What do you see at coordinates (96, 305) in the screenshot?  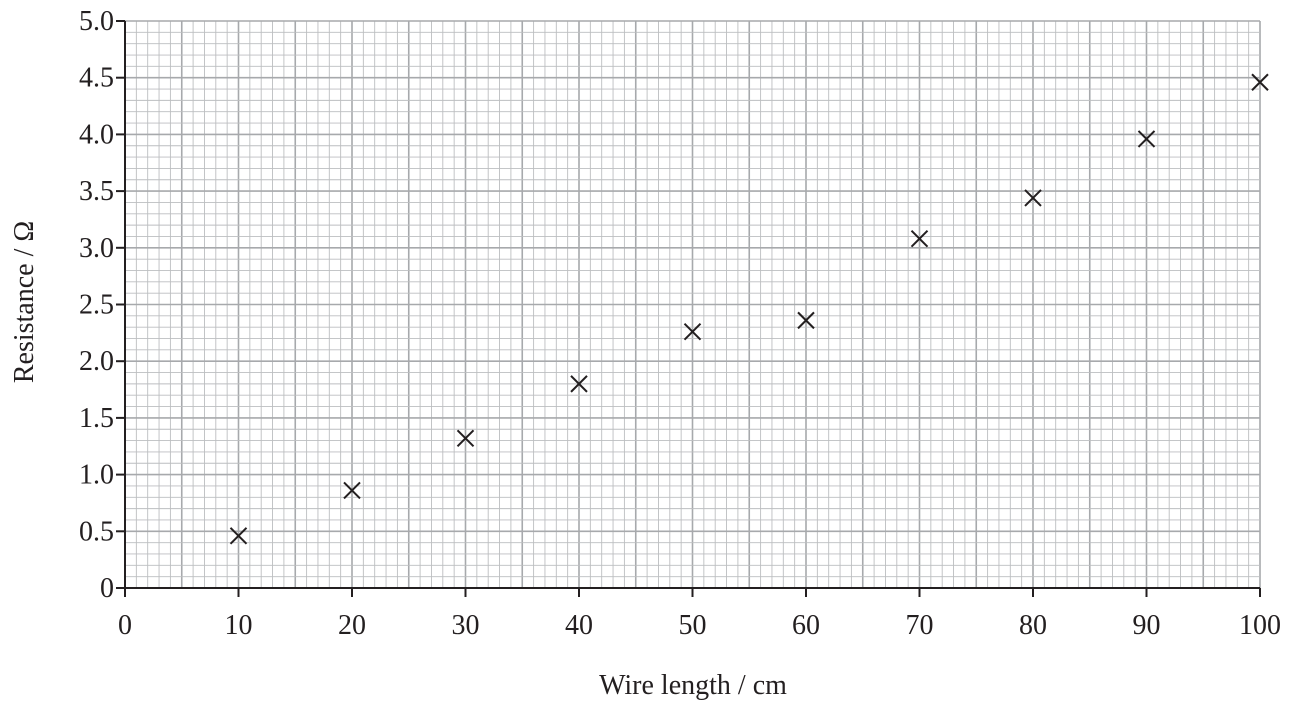 I see `y-tick-label: 2.5` at bounding box center [96, 305].